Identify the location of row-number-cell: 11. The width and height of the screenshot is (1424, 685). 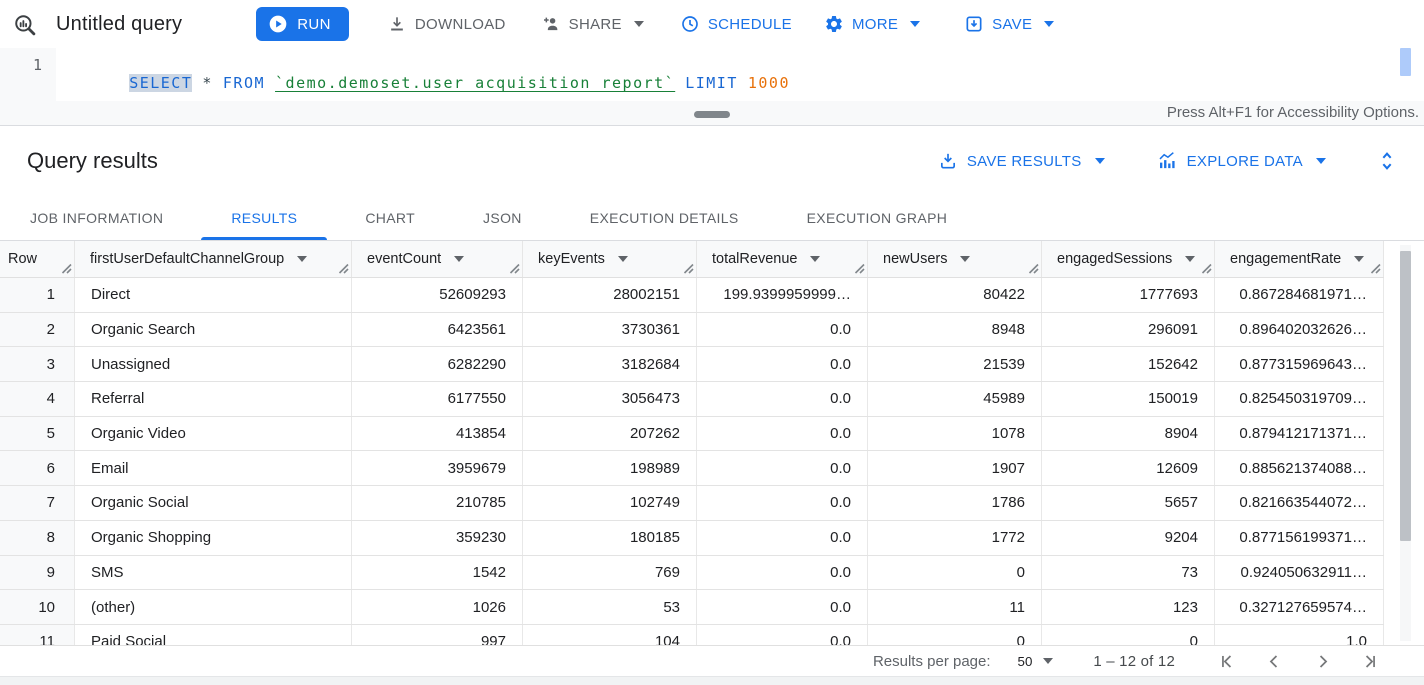
(37, 634).